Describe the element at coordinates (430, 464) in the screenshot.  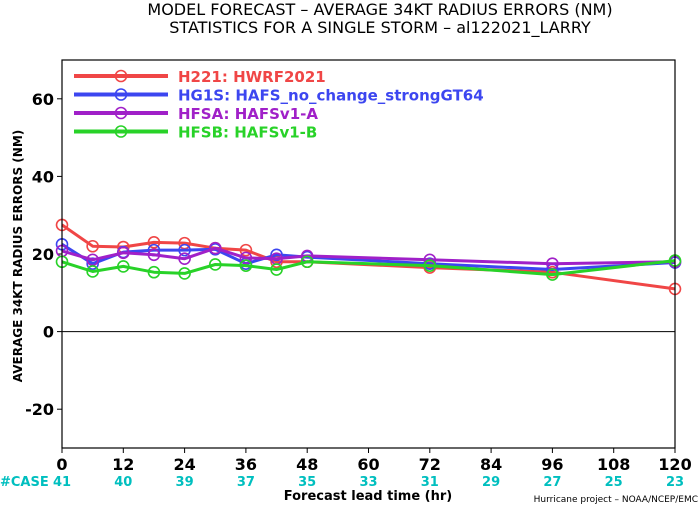
I see `x-tick-label: 72` at that location.